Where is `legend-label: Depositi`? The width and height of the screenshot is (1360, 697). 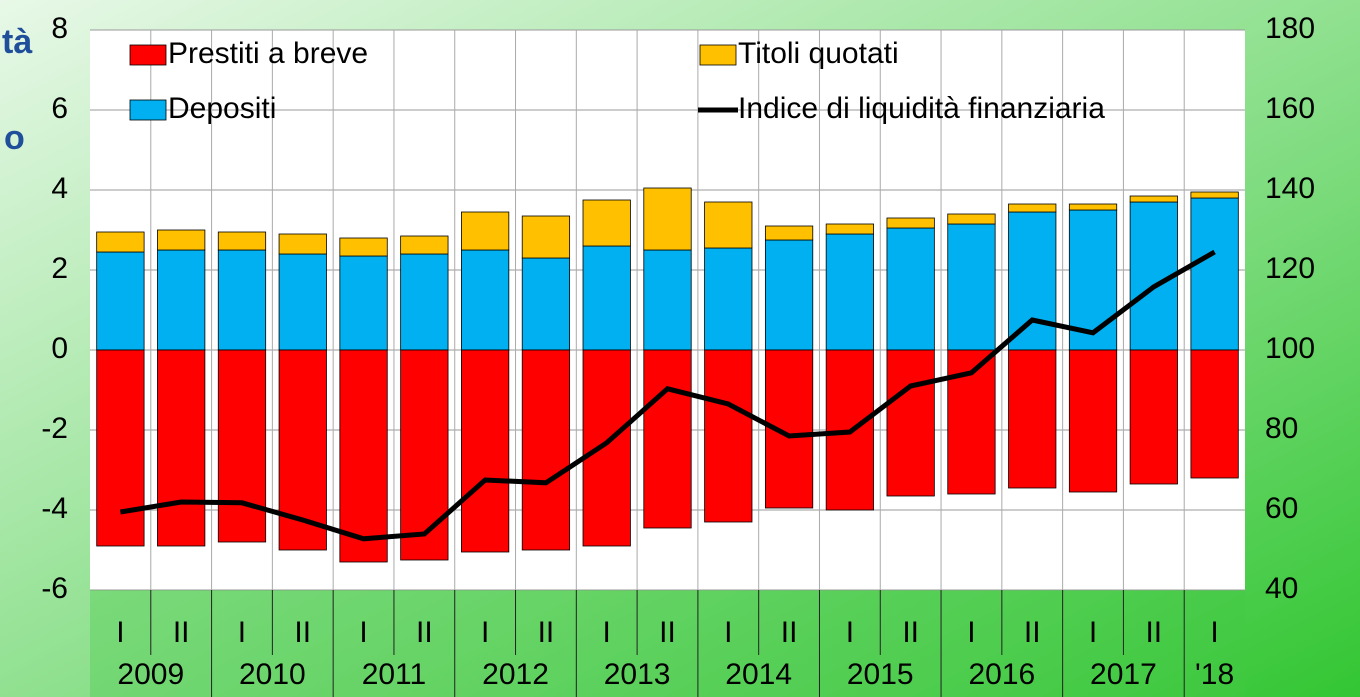 legend-label: Depositi is located at coordinates (222, 108).